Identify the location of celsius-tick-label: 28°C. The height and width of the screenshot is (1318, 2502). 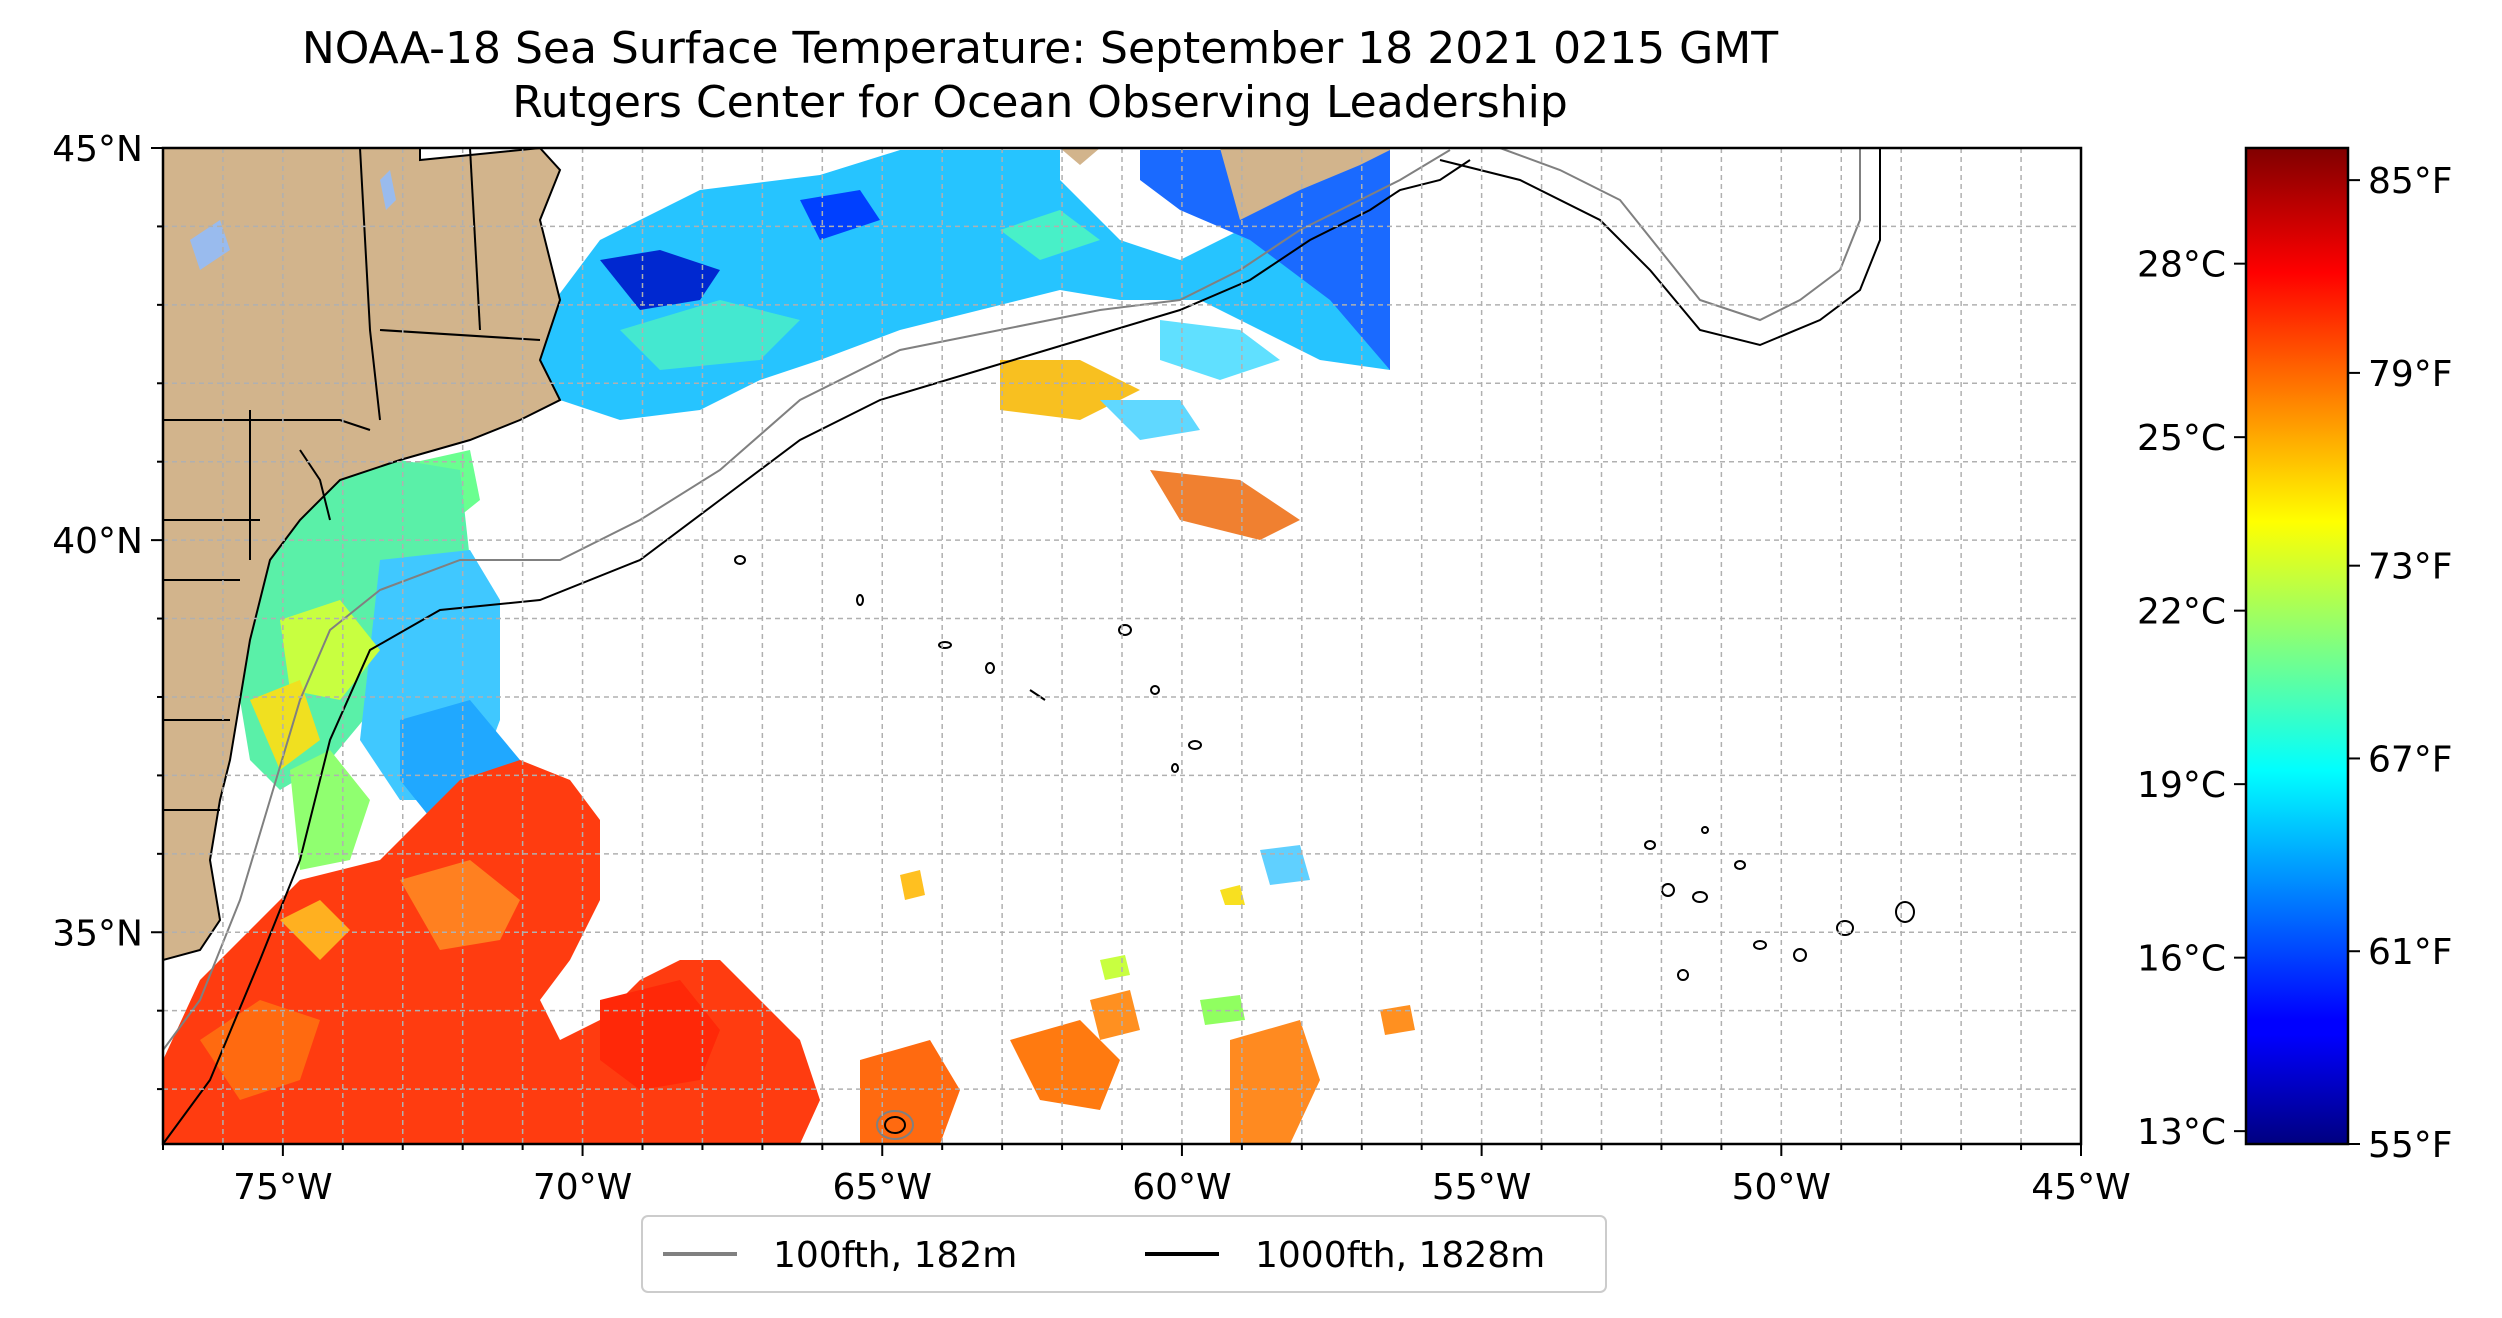
(2181, 265).